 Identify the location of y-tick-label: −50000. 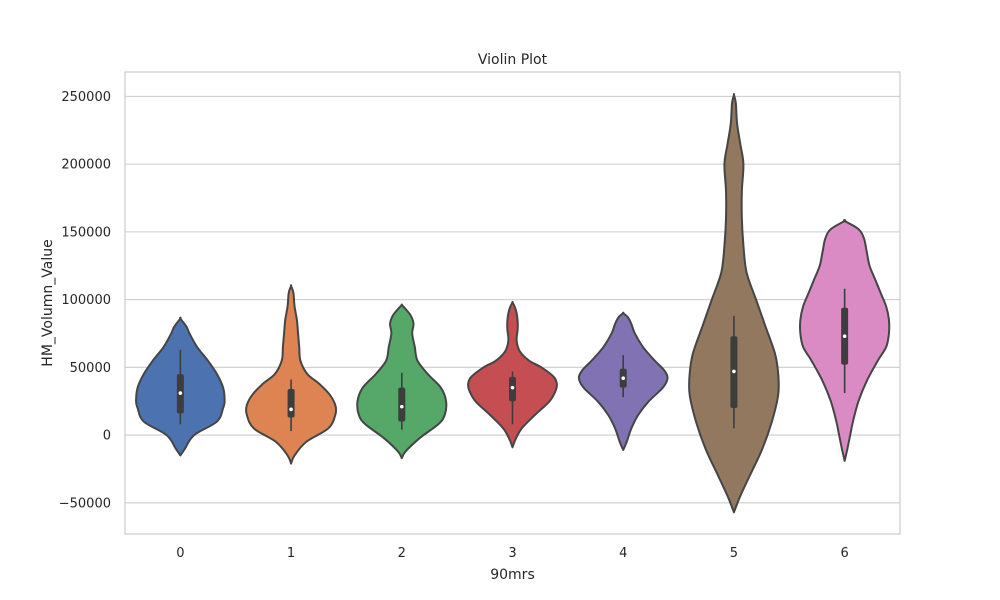
(85, 503).